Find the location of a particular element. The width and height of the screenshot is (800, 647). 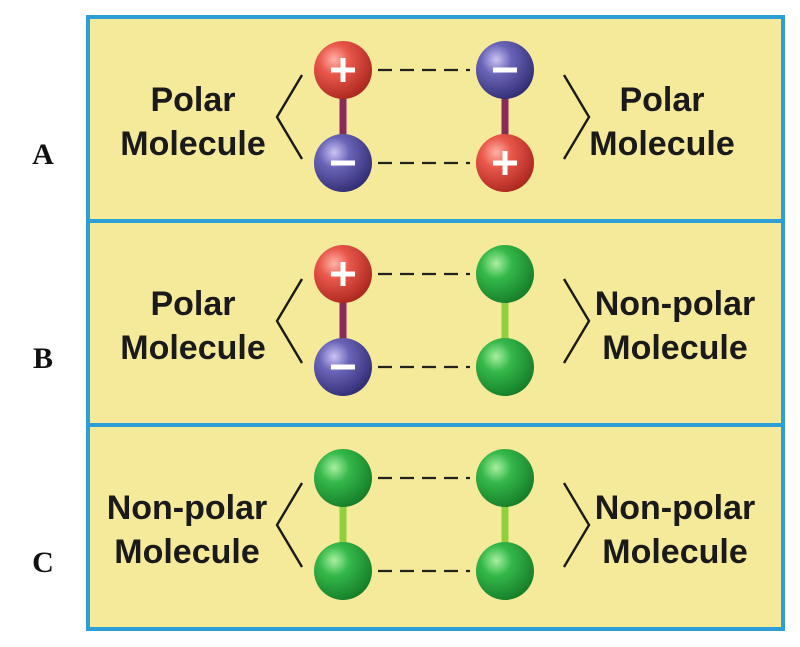

row-letter-label: C is located at coordinates (43, 562).